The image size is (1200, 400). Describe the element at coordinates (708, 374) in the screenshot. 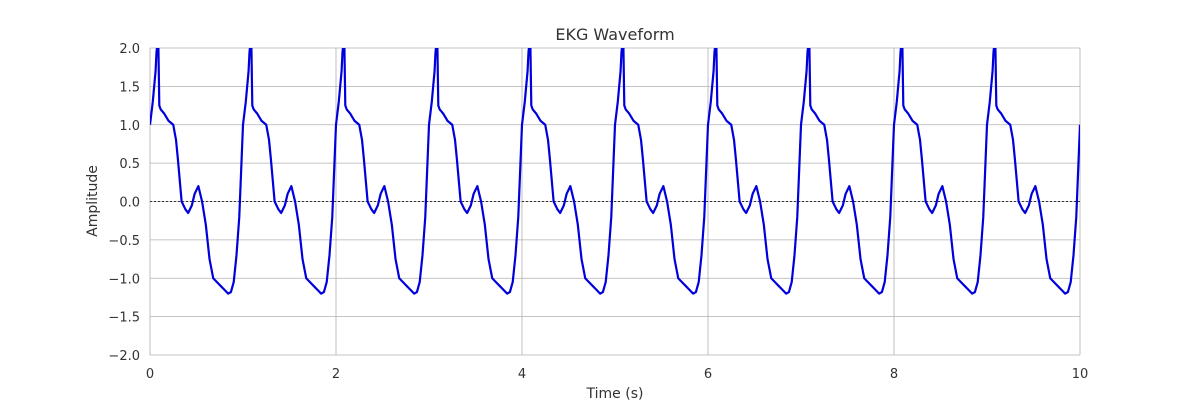

I see `x-tick-label: 6` at that location.